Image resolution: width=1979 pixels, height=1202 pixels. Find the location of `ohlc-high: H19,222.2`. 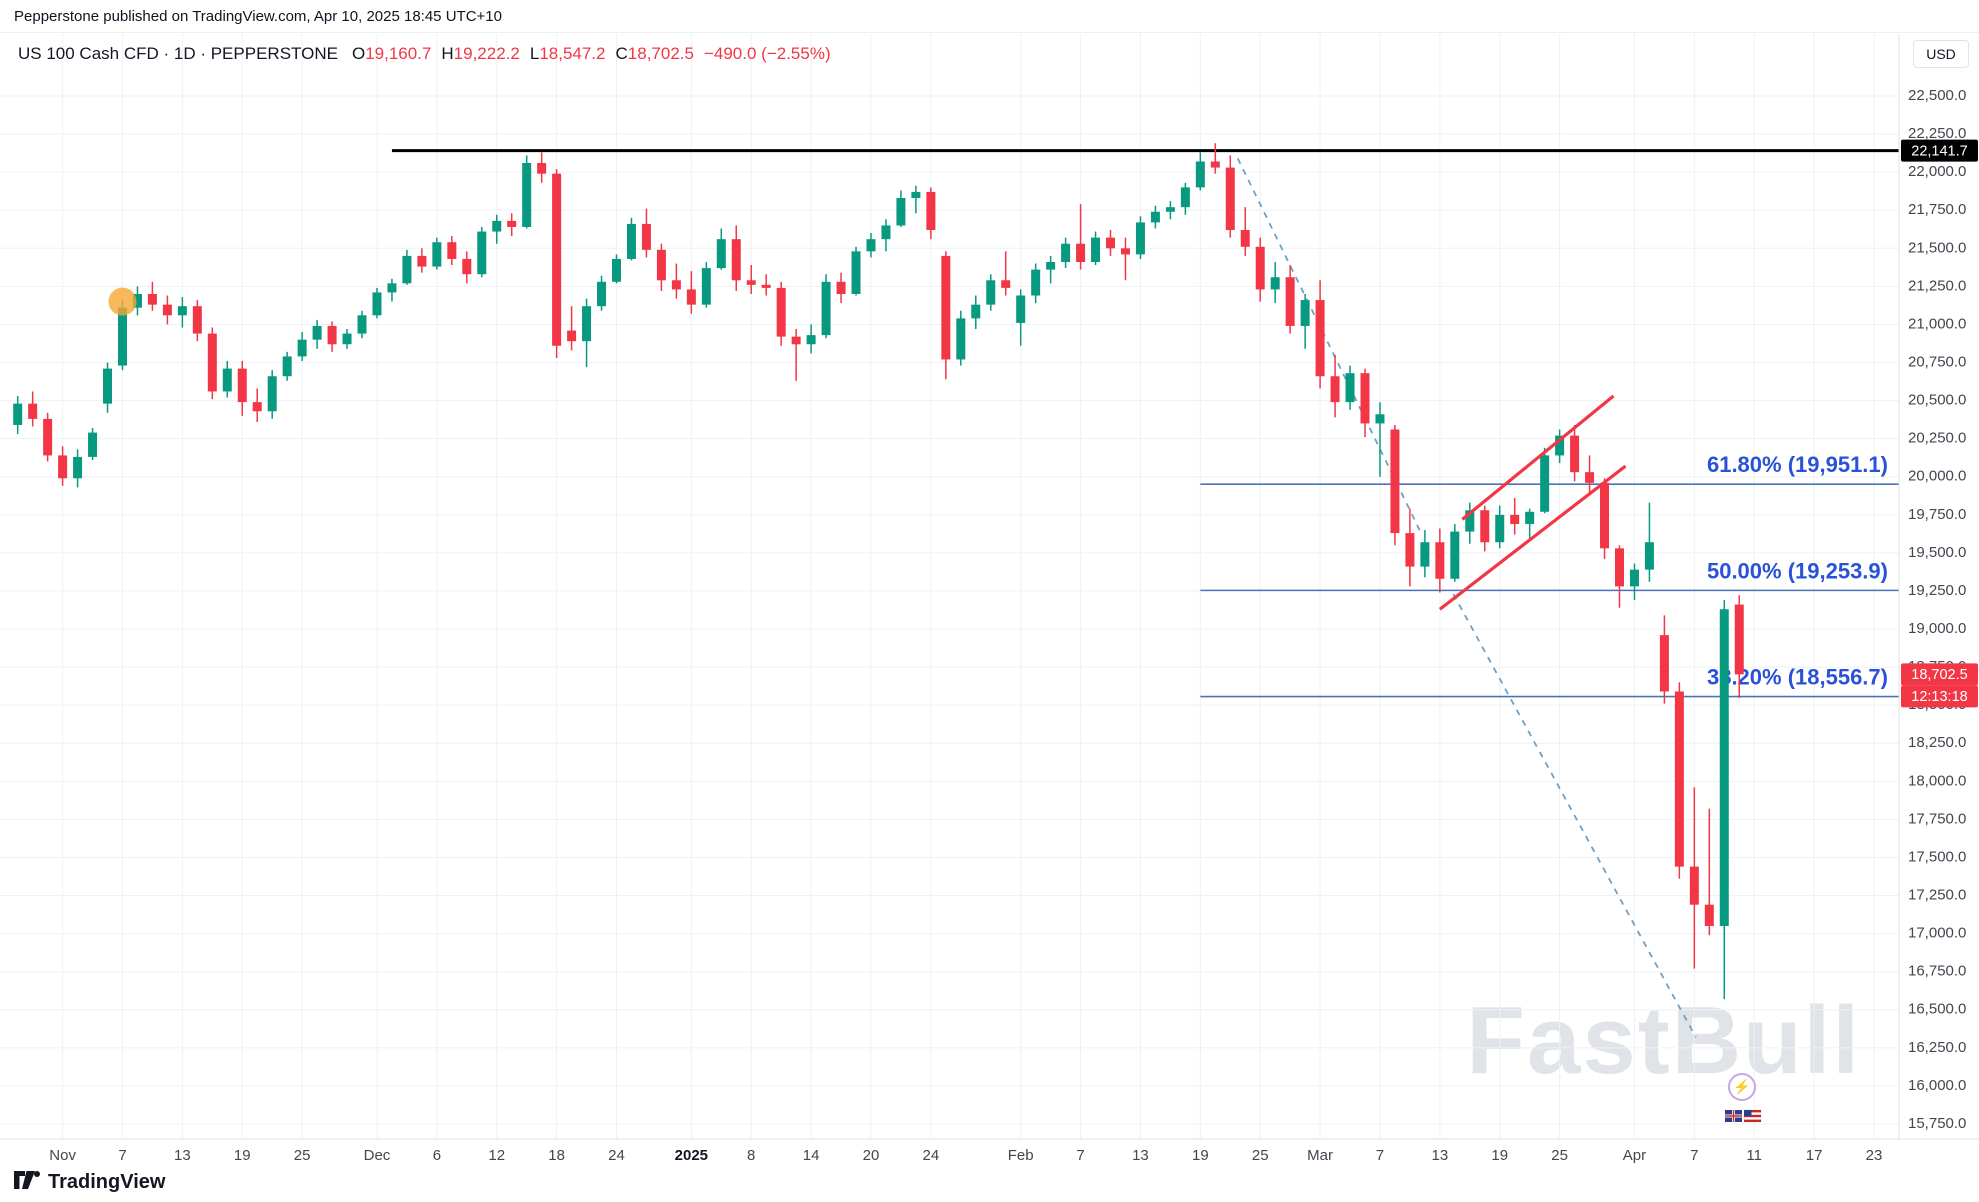

ohlc-high: H19,222.2 is located at coordinates (480, 54).